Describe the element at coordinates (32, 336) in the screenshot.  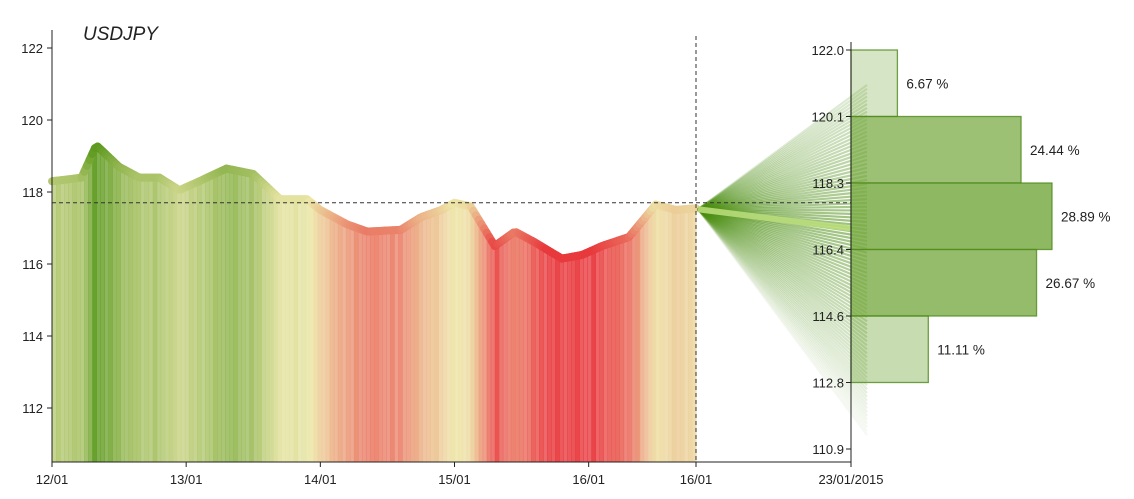
I see `y-tick-label: 114` at that location.